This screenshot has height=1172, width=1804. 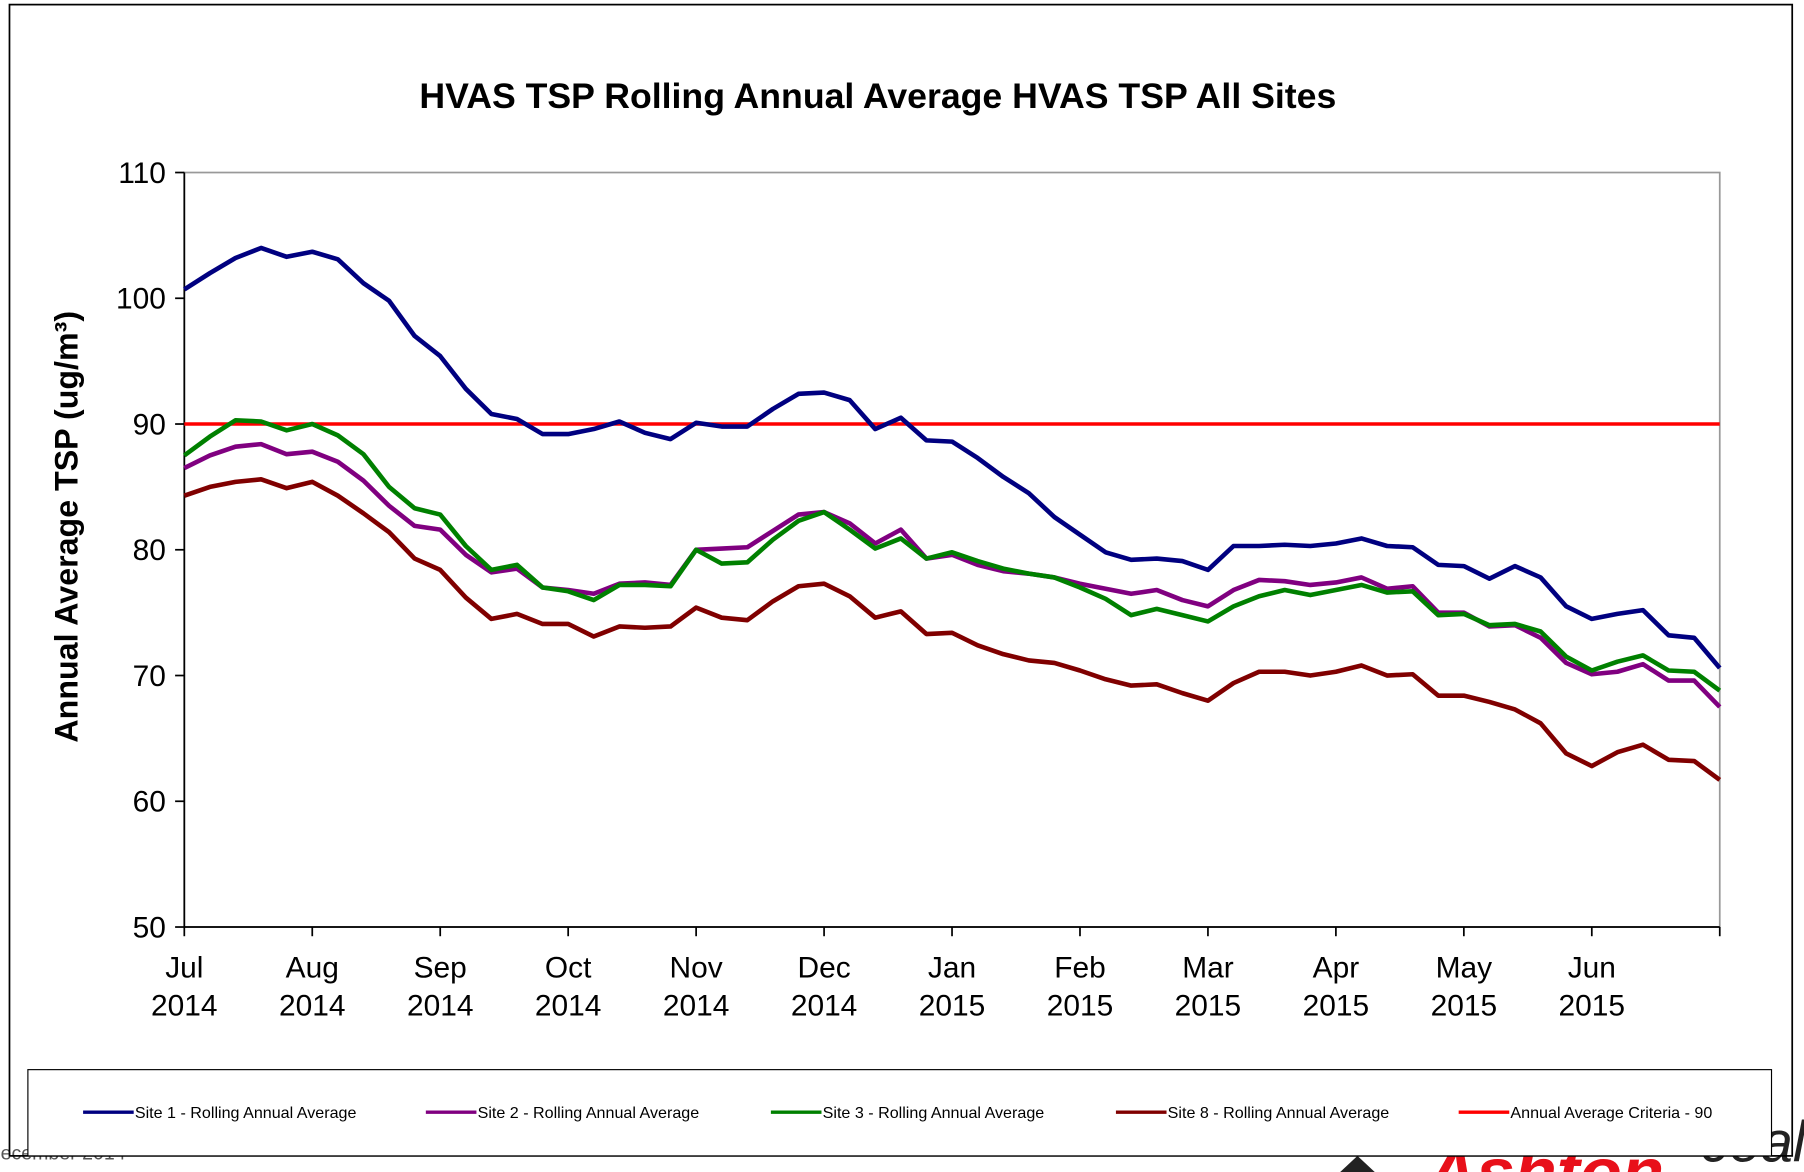 What do you see at coordinates (142, 173) in the screenshot?
I see `y-tick-label: 110` at bounding box center [142, 173].